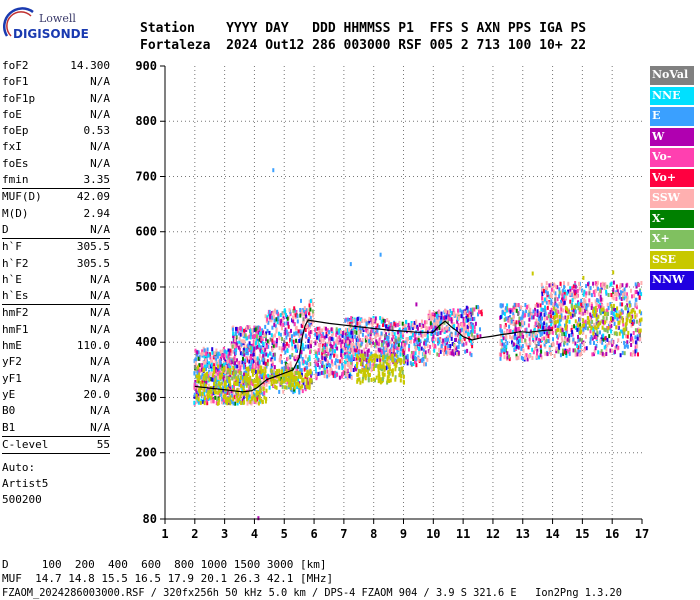  Describe the element at coordinates (15, 329) in the screenshot. I see `param-name: hmF1` at that location.